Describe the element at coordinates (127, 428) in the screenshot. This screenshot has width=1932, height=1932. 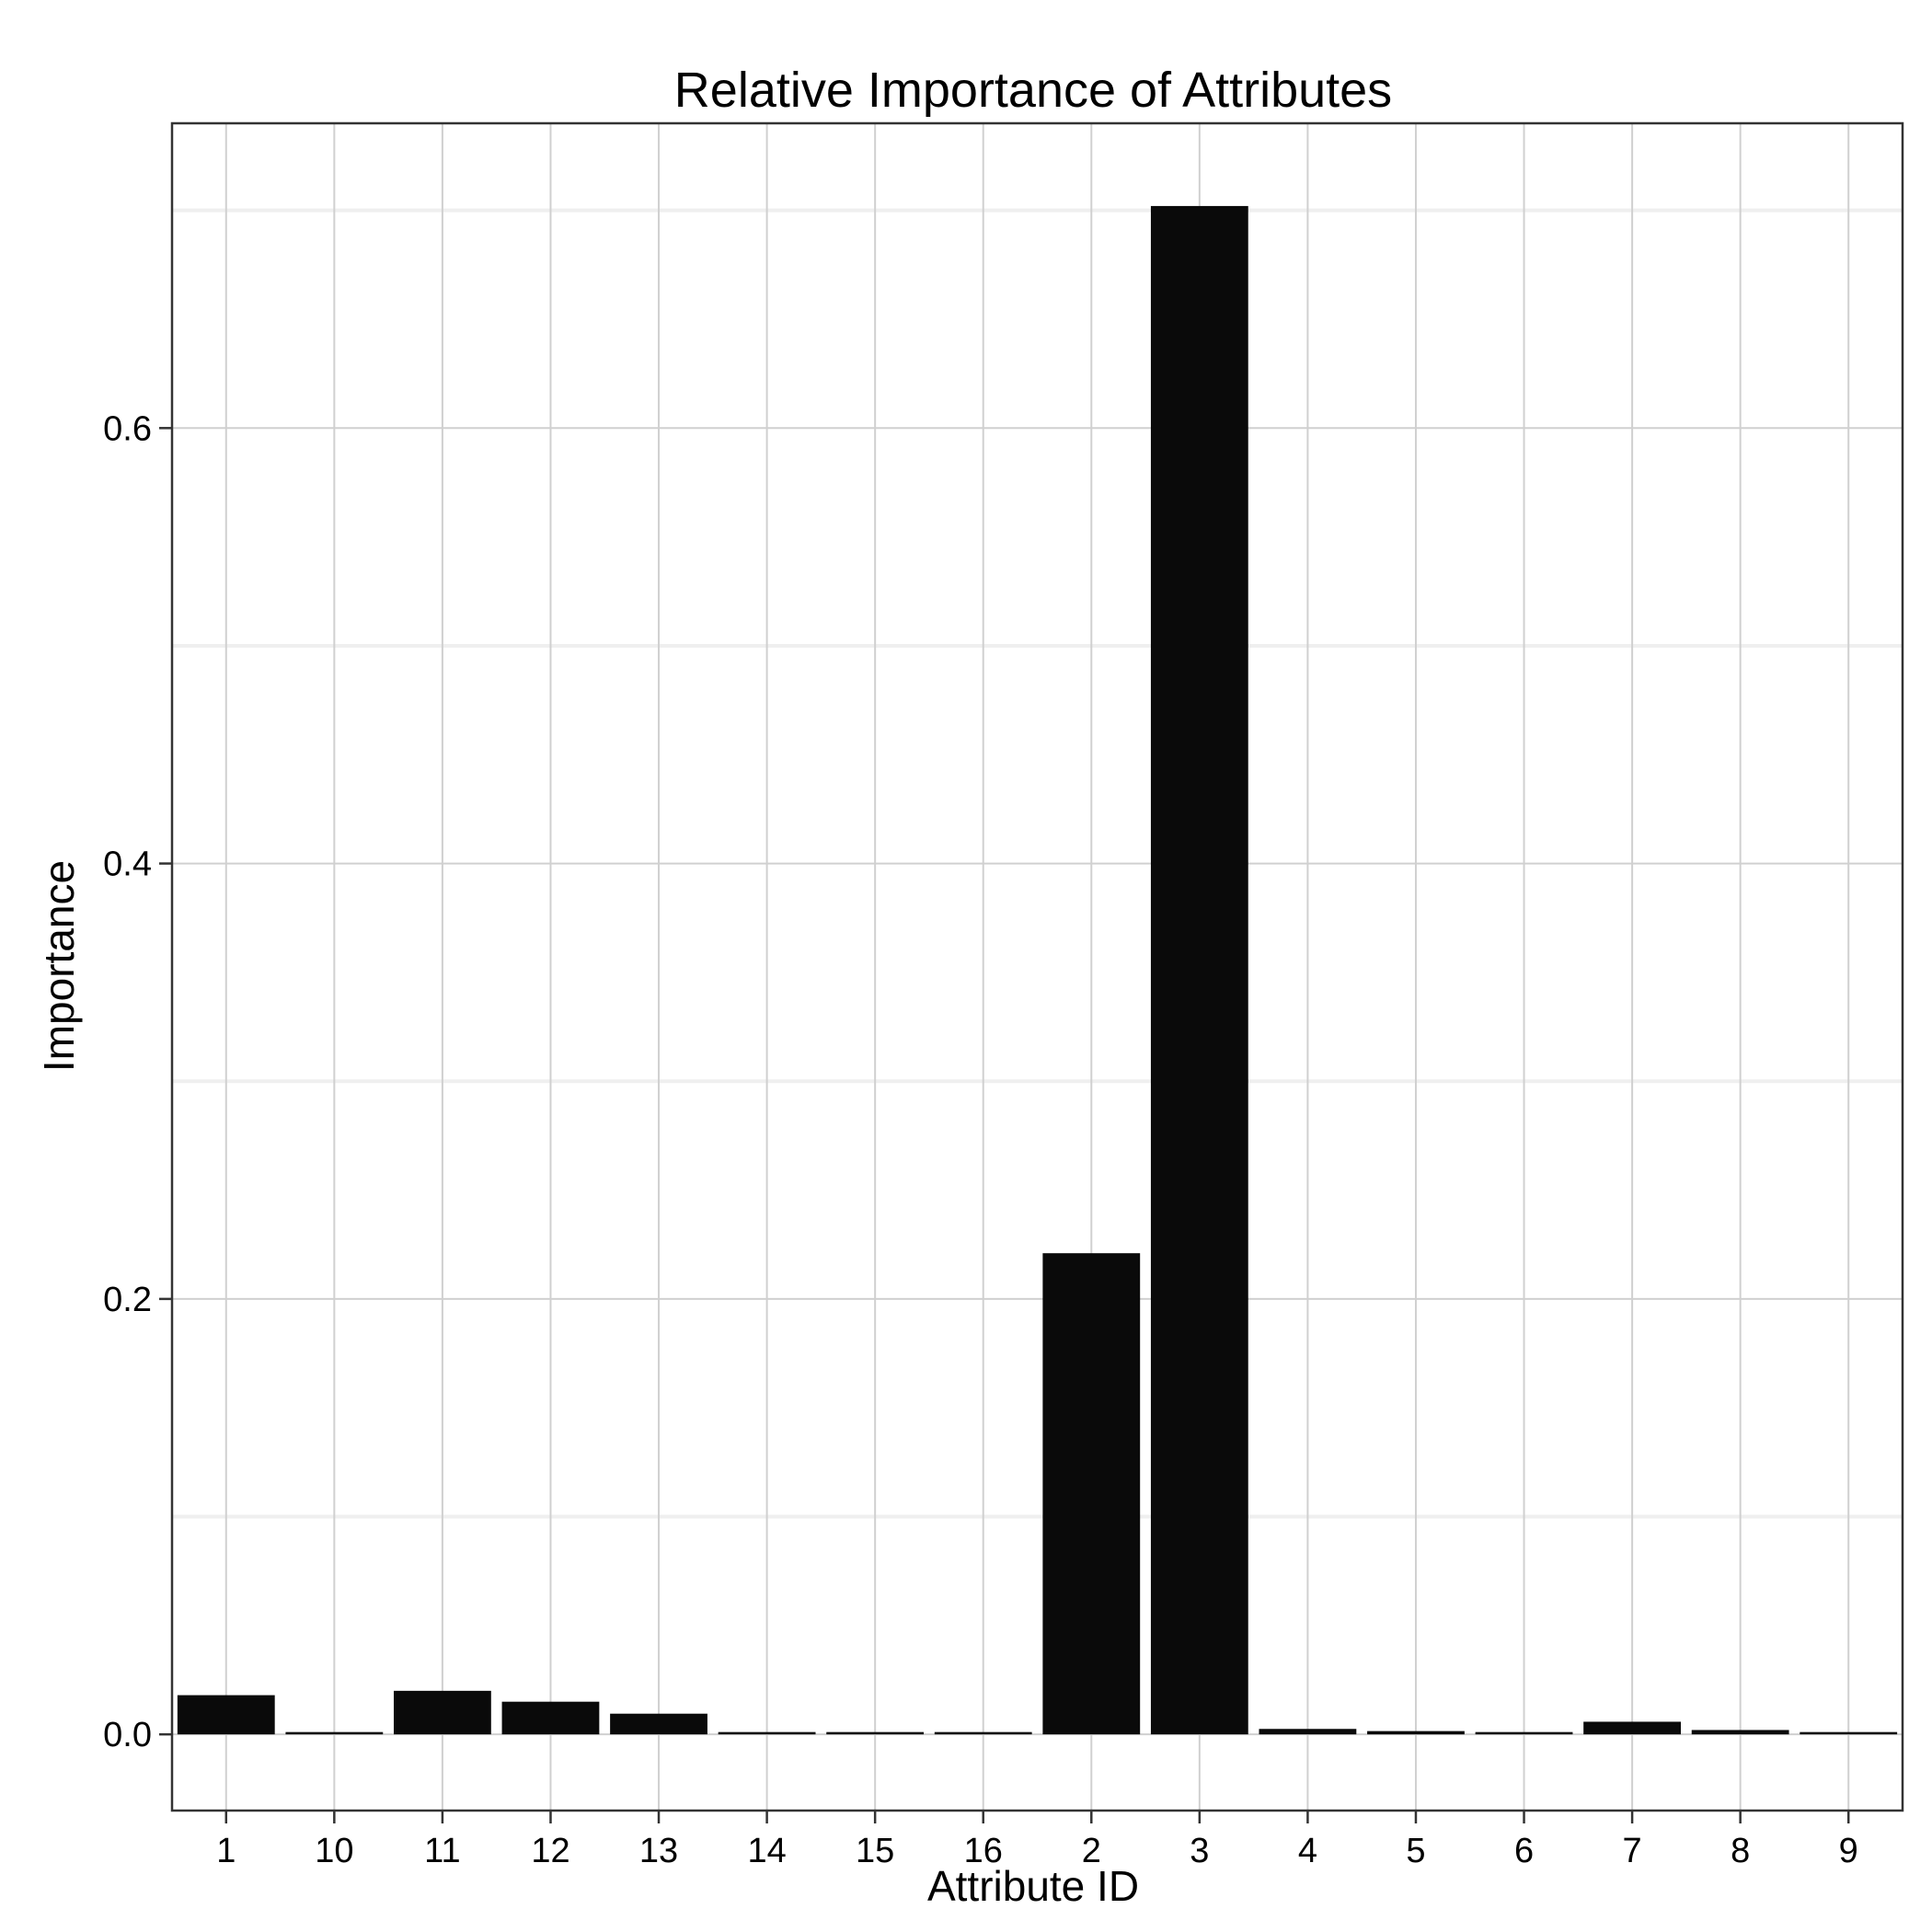
I see `y-tick-label: 0.6` at that location.